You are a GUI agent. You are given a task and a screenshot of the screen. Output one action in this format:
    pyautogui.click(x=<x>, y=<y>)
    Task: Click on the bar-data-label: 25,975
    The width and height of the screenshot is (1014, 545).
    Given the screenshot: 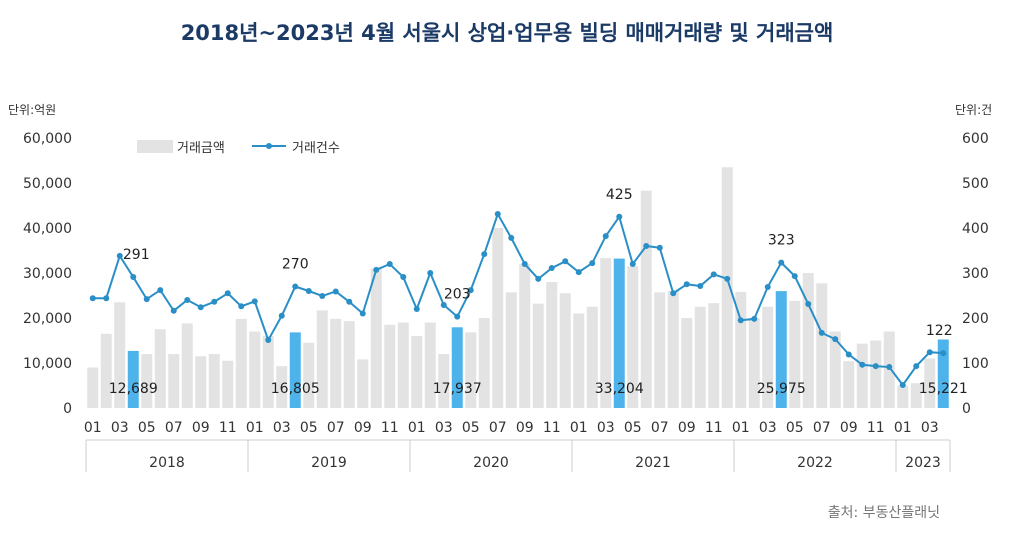 What is the action you would take?
    pyautogui.click(x=781, y=389)
    